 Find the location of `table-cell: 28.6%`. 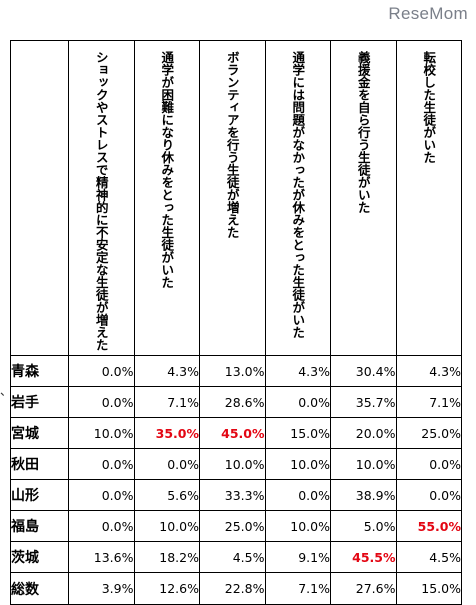

table-cell: 28.6% is located at coordinates (232, 402).